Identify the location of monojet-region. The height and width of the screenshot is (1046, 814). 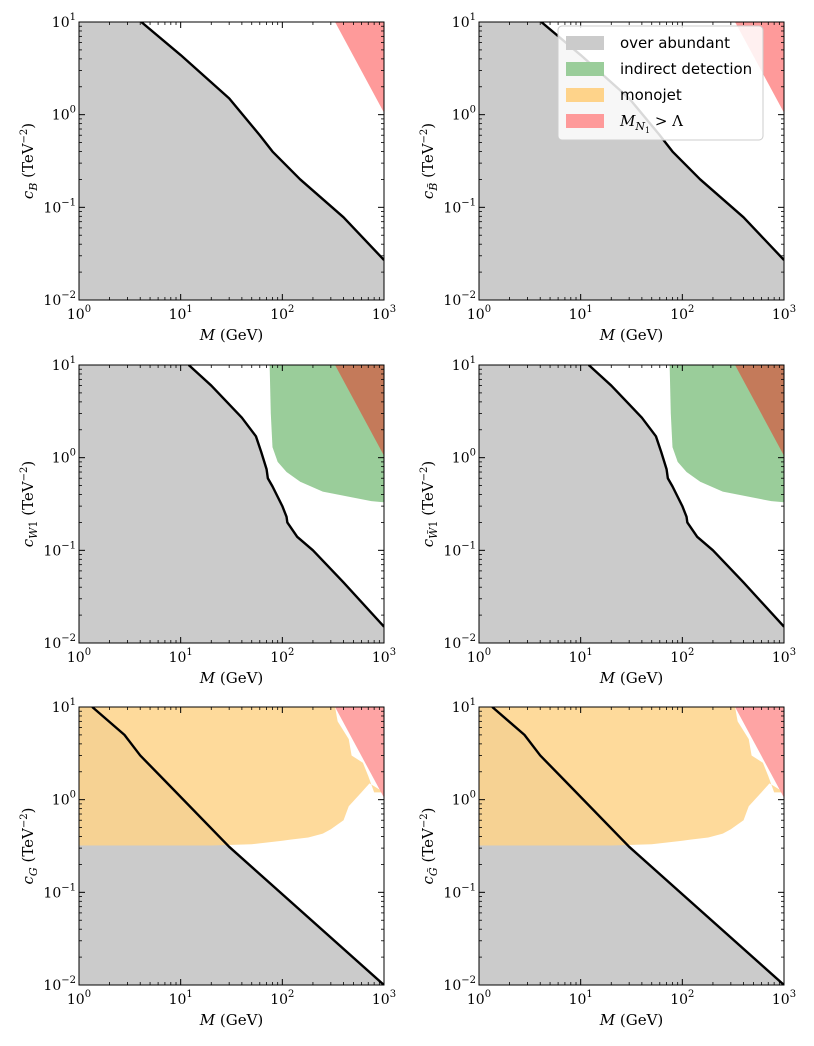
(231, 776).